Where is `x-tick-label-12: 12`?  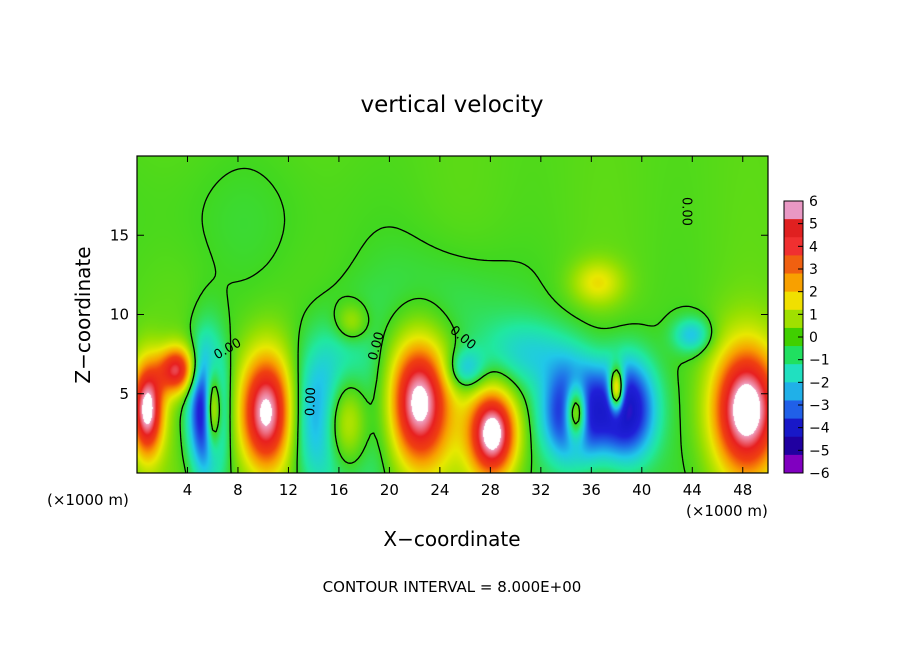 x-tick-label-12: 12 is located at coordinates (288, 490).